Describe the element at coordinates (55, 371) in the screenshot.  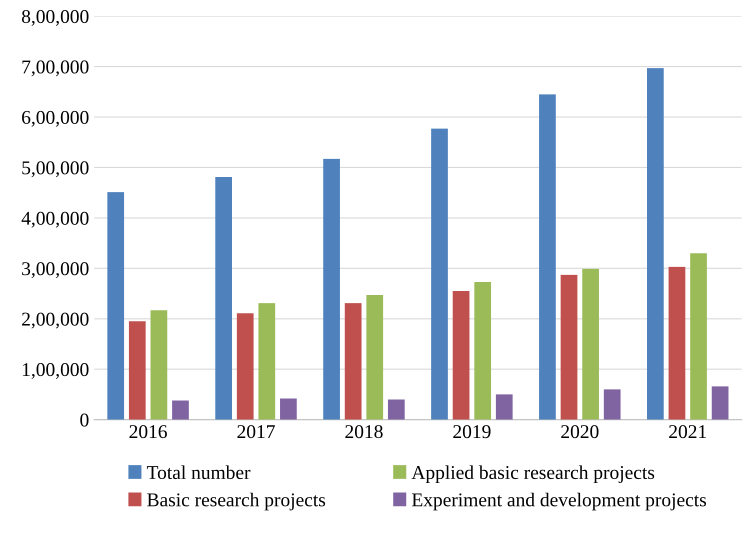
I see `y-tick-label: 1,00,000` at that location.